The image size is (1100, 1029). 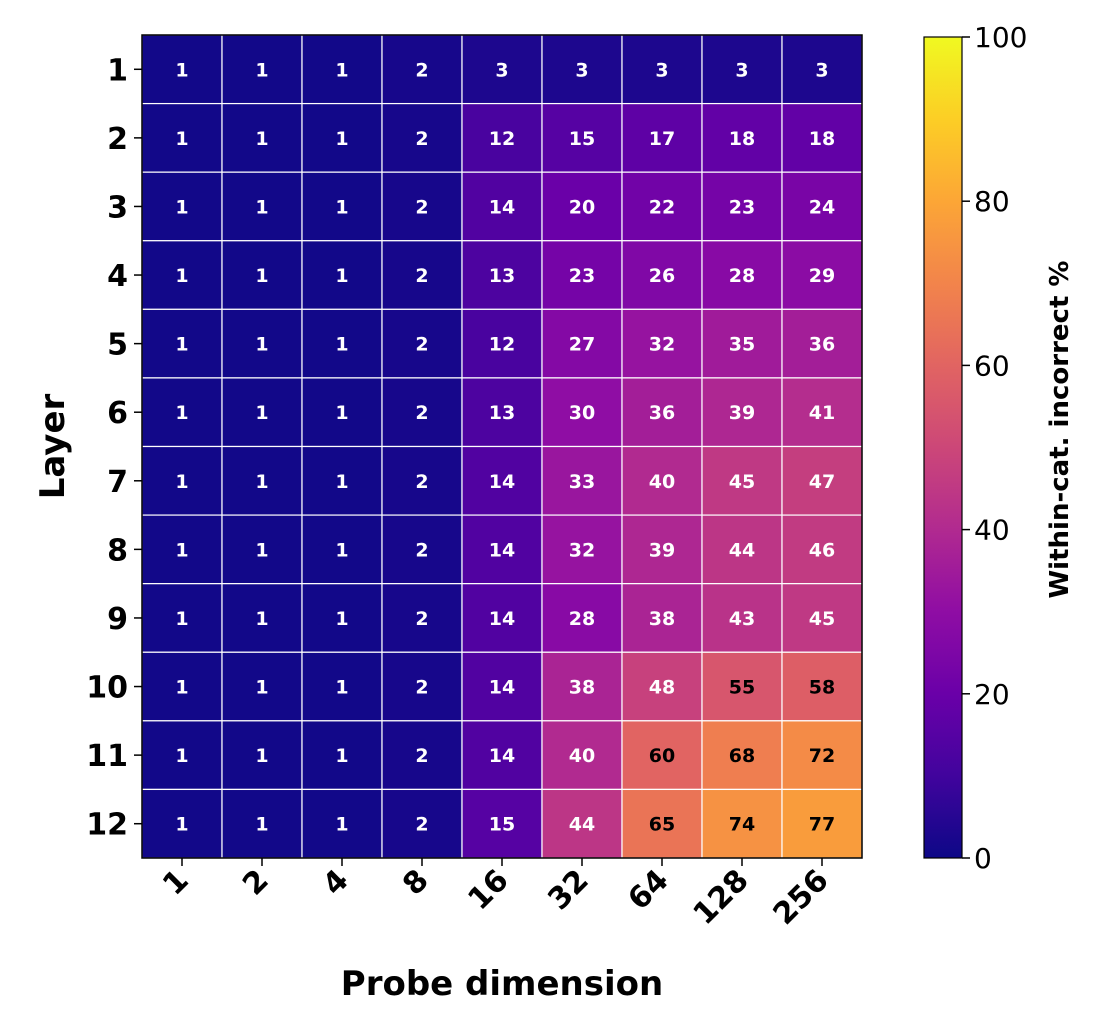 I want to click on cell-value-label: 39, so click(x=742, y=413).